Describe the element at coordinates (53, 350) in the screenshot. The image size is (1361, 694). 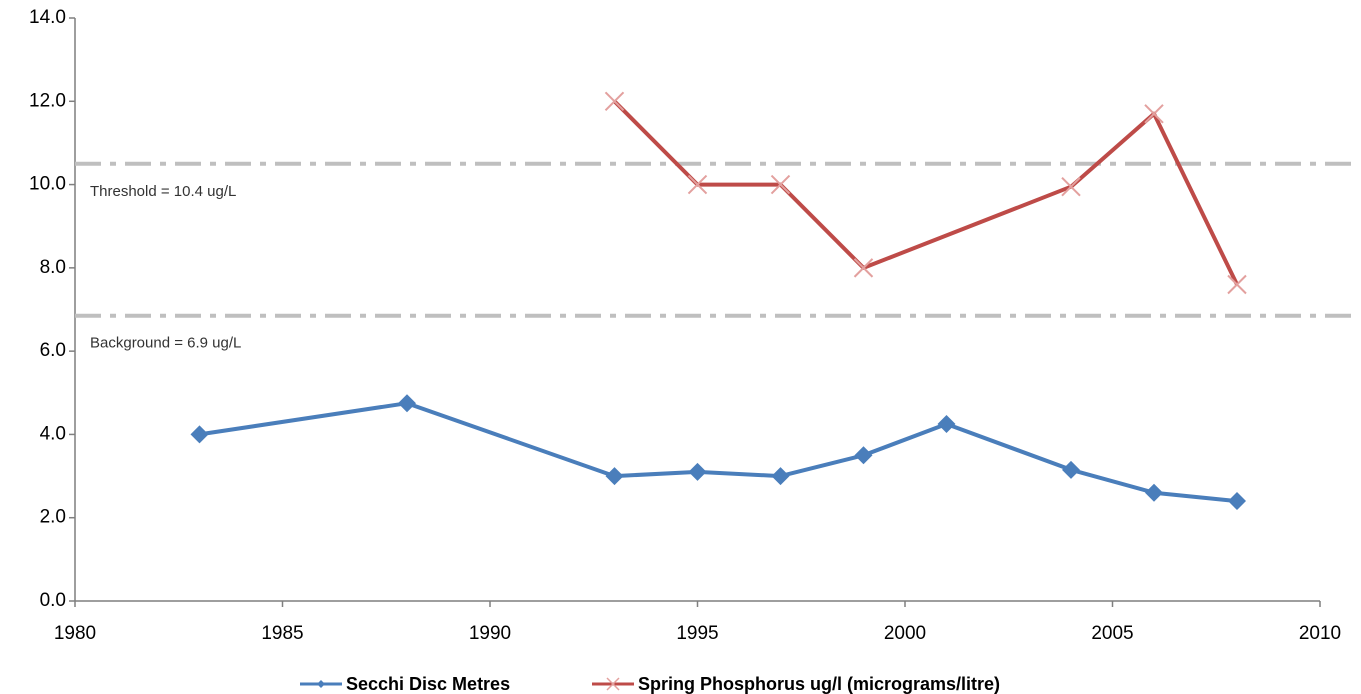
I see `y-tick-label: 6.0` at that location.